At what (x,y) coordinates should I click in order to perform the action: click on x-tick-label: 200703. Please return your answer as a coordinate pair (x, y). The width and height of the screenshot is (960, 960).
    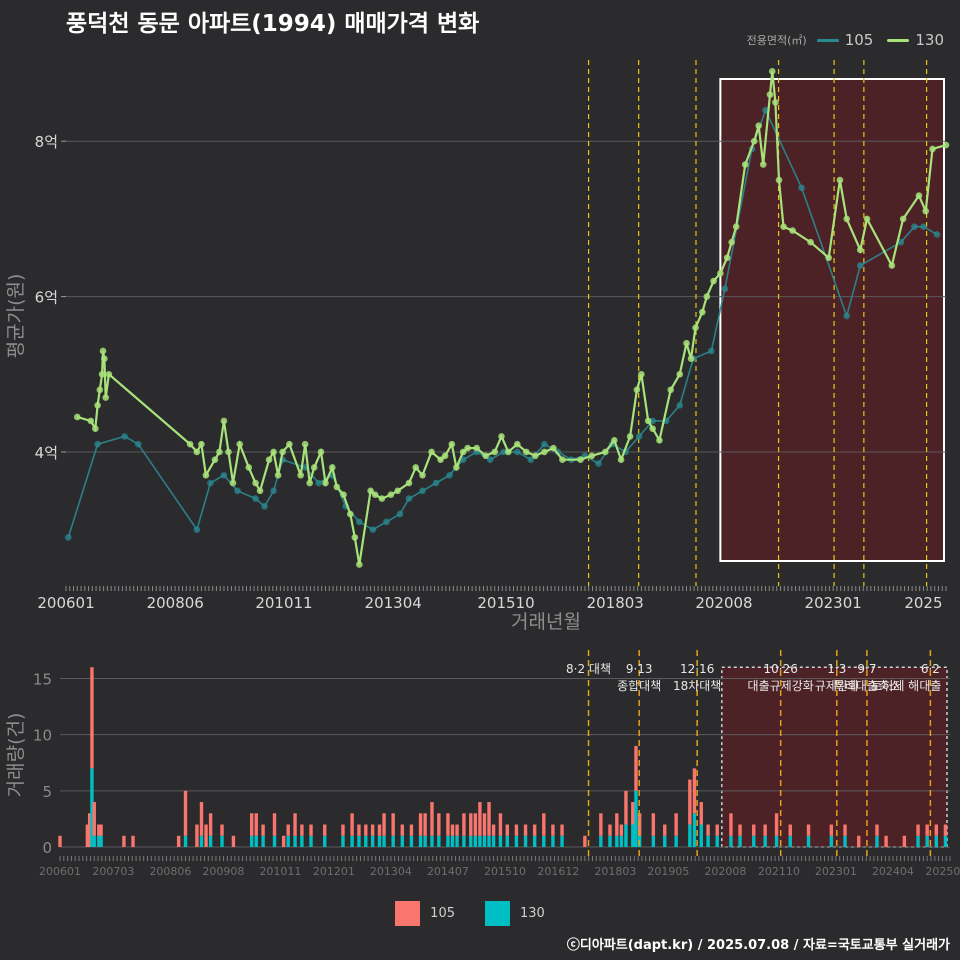
    Looking at the image, I should click on (113, 871).